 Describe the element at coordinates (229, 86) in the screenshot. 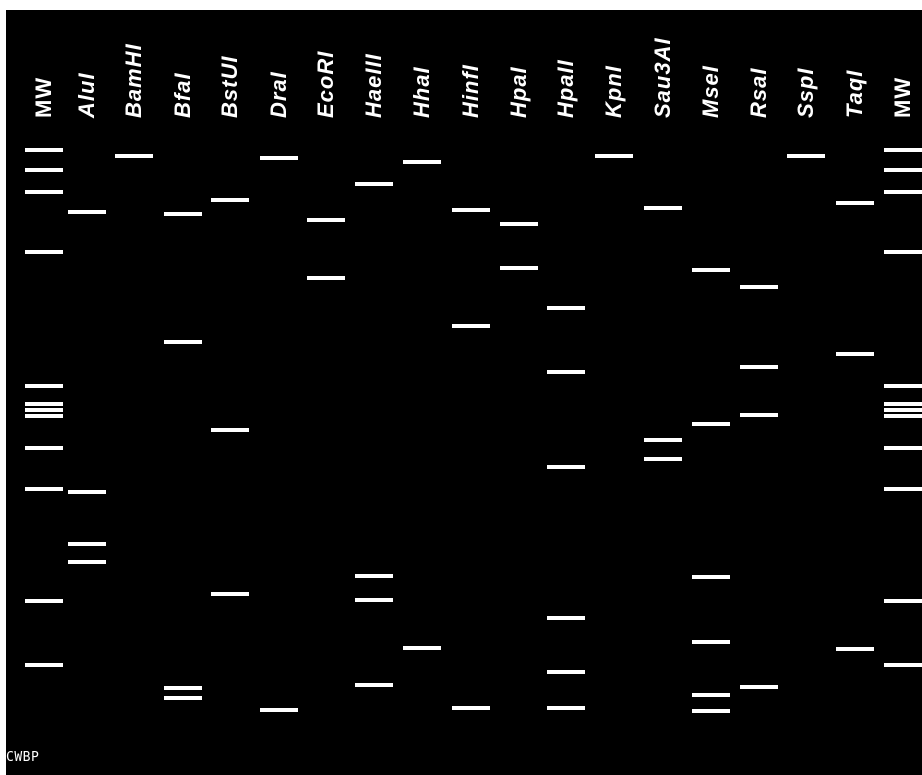

I see `lane-label-bstui-4: BstUI` at that location.